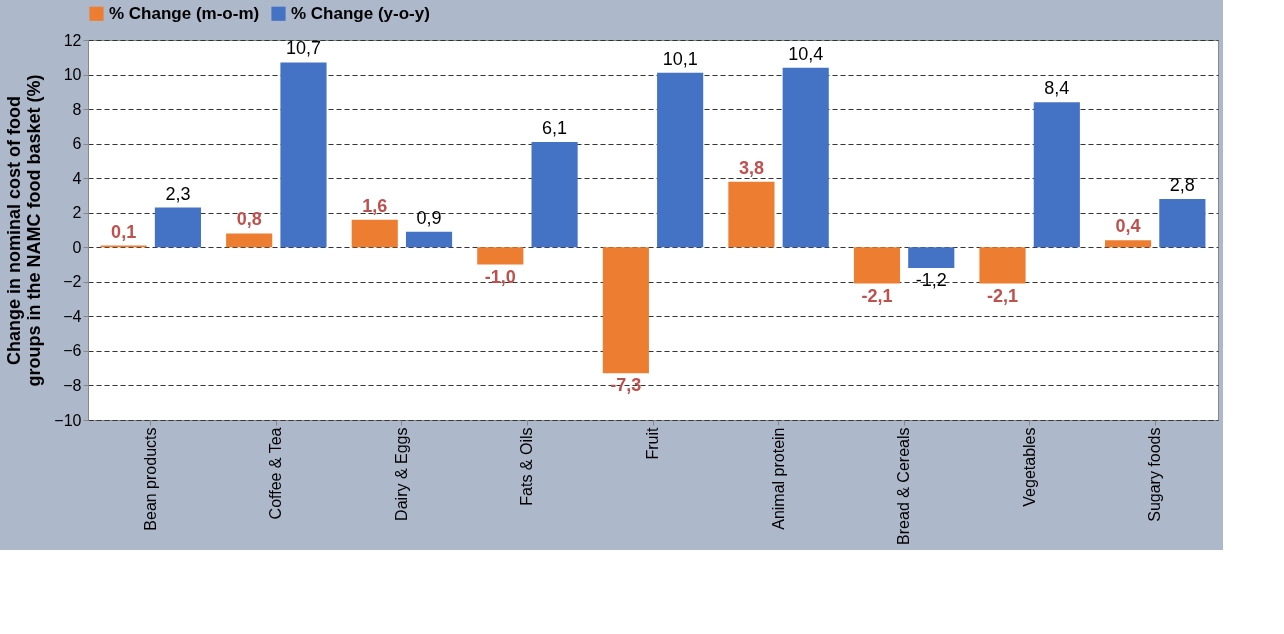 The height and width of the screenshot is (634, 1284). I want to click on y-tick-label: −4, so click(72, 316).